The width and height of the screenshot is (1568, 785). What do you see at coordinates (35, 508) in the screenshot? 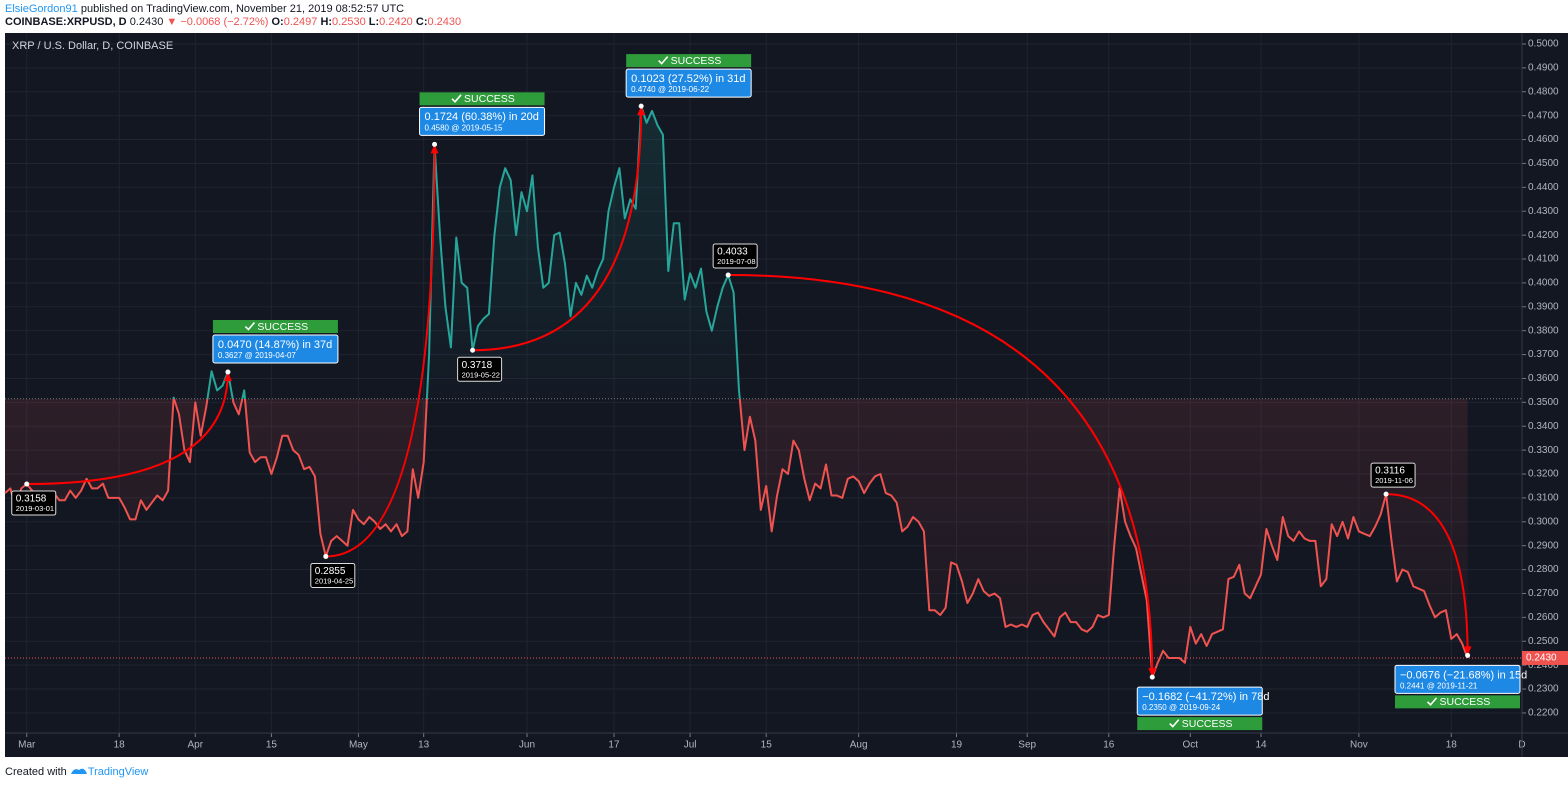
I see `pivot-date: 2019-03-01` at bounding box center [35, 508].